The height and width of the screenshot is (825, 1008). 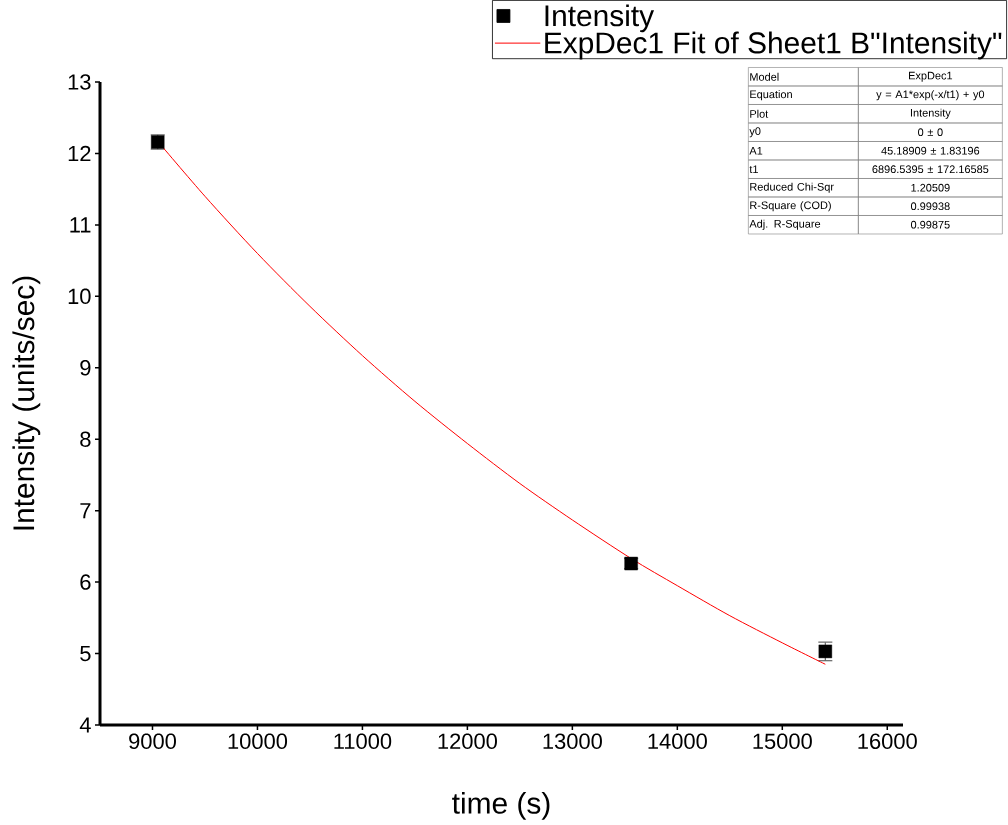 What do you see at coordinates (773, 45) in the screenshot?
I see `legend-label: ExpDec1 Fit of Sheet1 B"Intensity"` at bounding box center [773, 45].